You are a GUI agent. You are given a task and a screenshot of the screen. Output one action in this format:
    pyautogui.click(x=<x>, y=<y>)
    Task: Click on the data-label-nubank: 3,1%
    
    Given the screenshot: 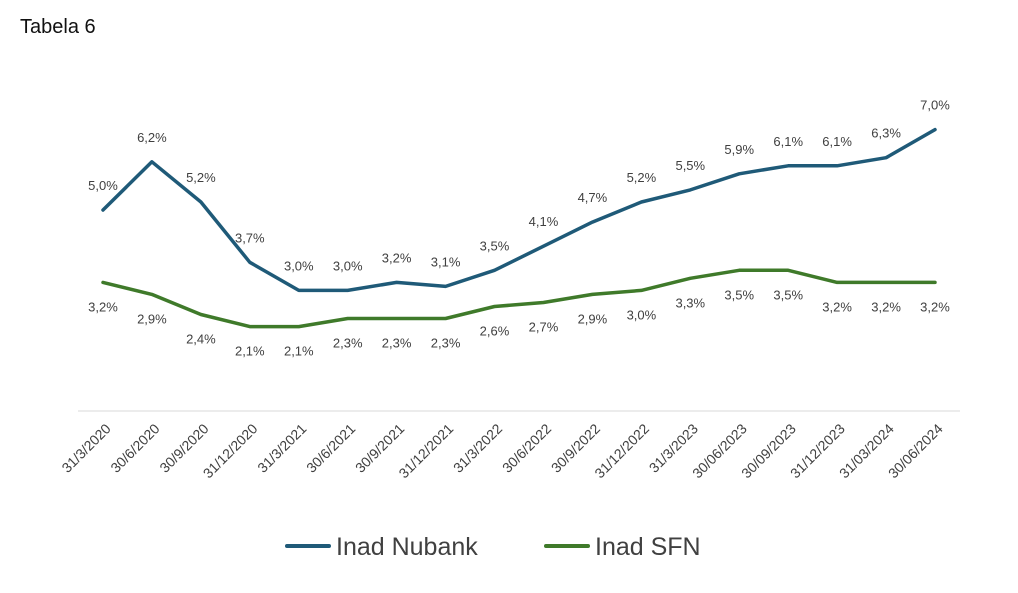 What is the action you would take?
    pyautogui.click(x=446, y=261)
    